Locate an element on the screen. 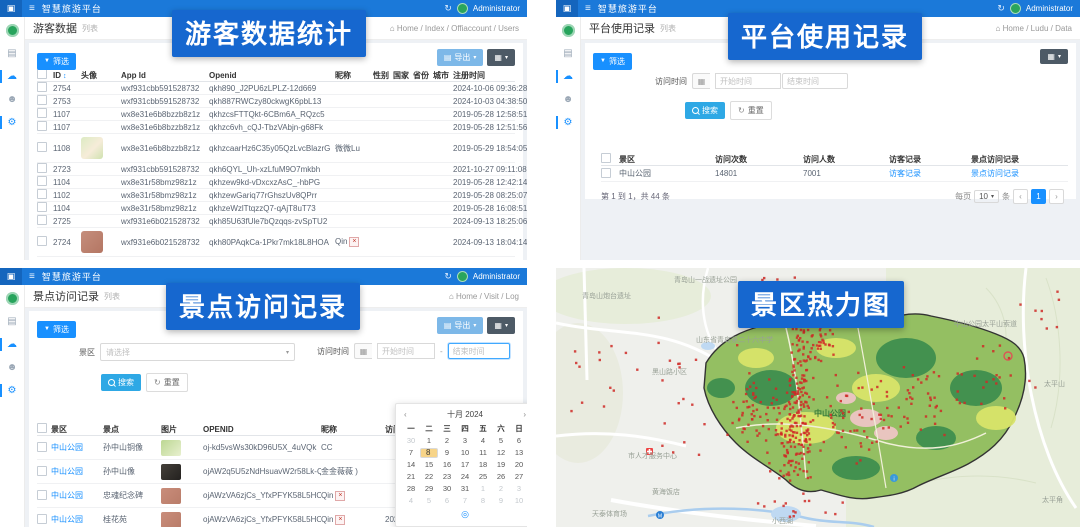 Image resolution: width=1080 pixels, height=527 pixels. calendar-day: 1 is located at coordinates (483, 488).